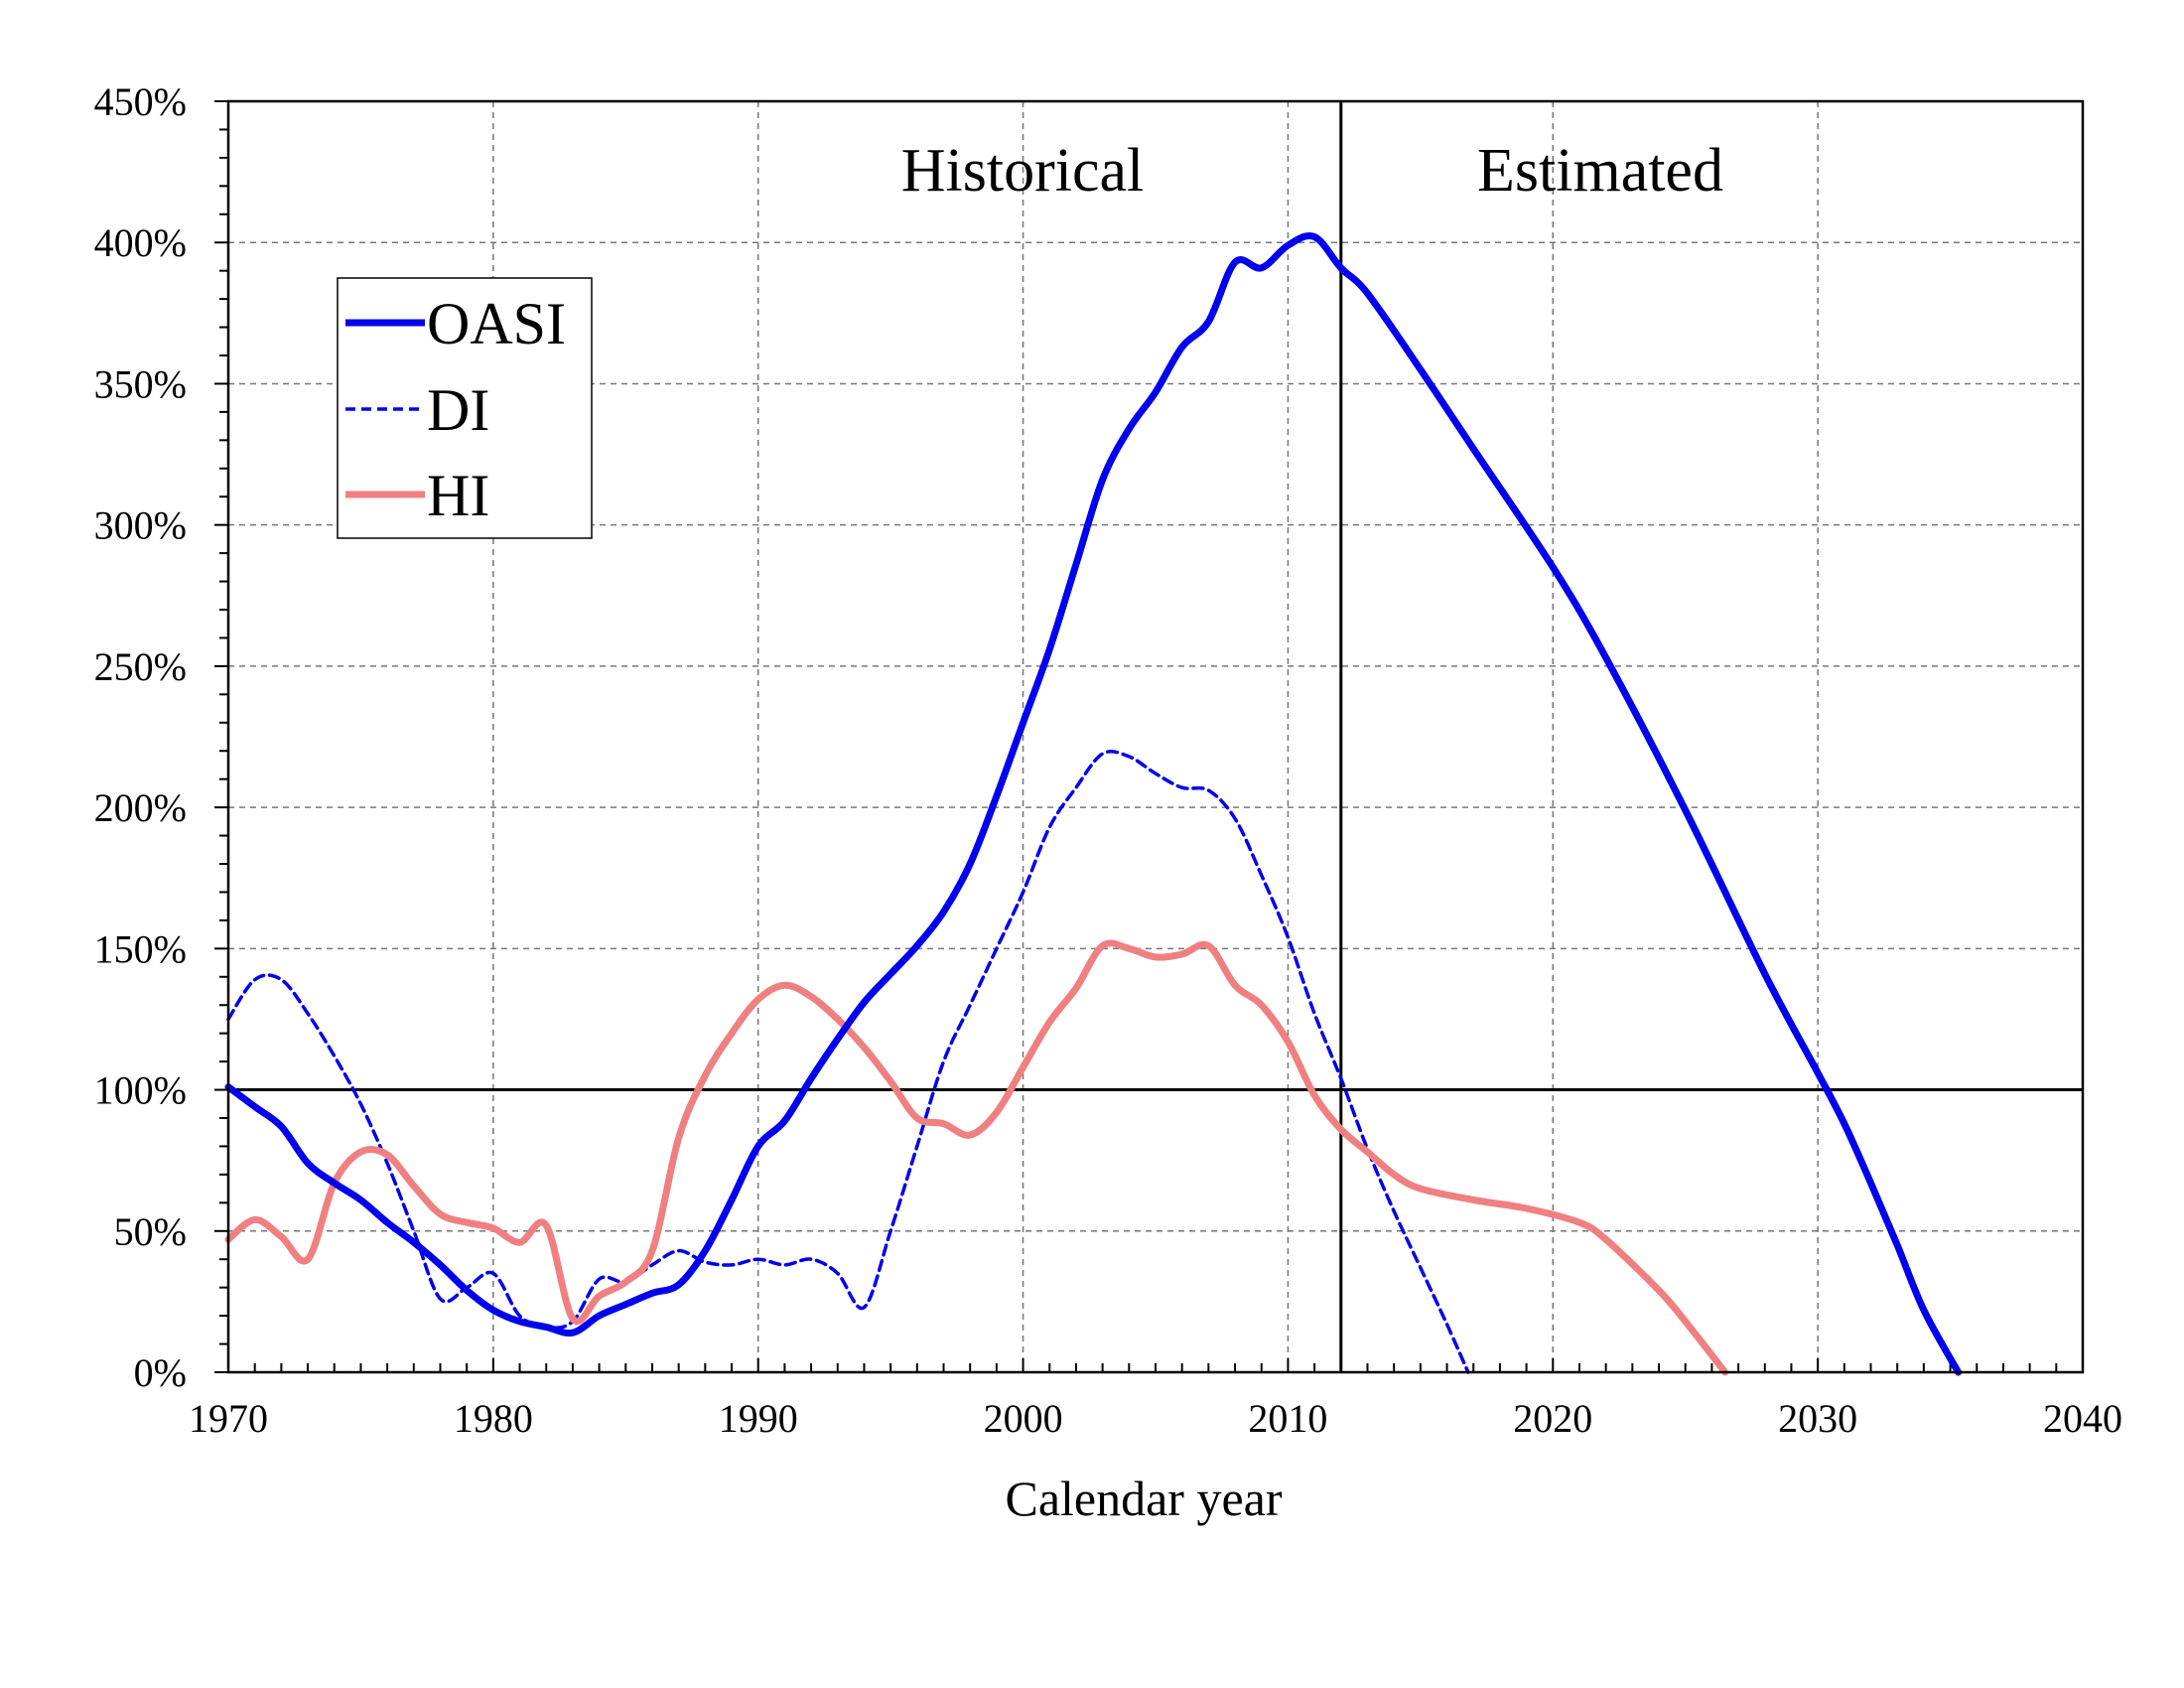 This screenshot has width=2184, height=1688. I want to click on x-tick-label: 2040, so click(2082, 1418).